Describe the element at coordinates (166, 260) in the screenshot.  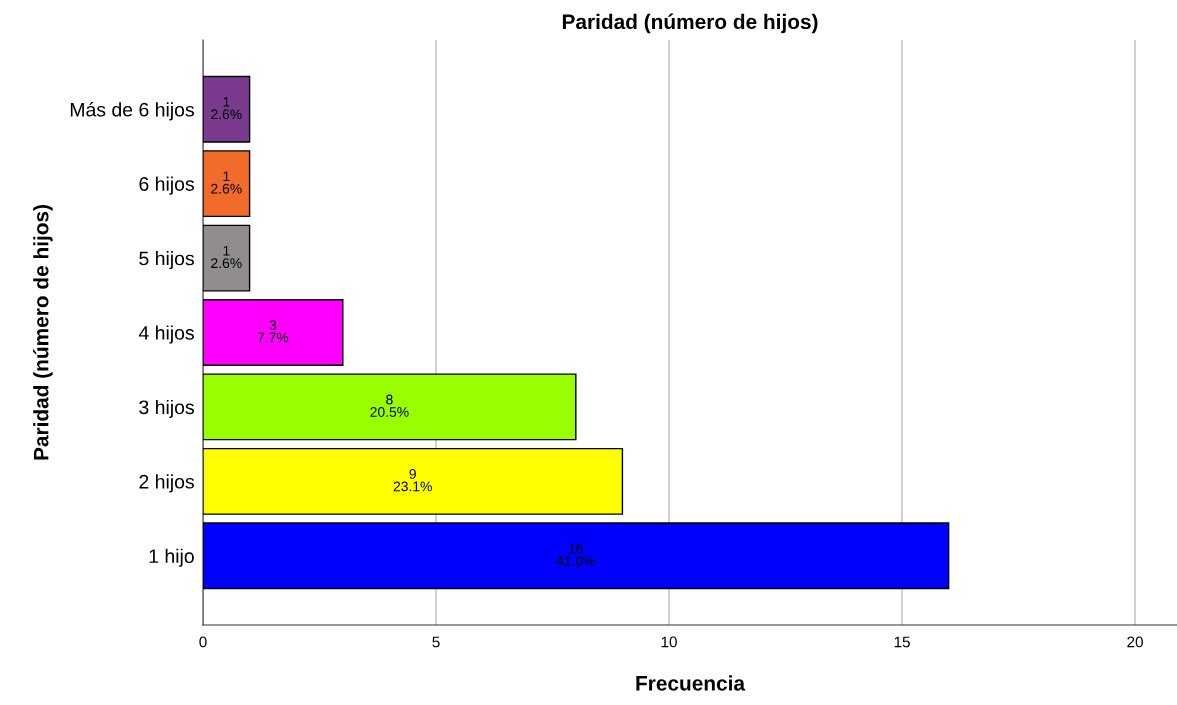
I see `y-tick-label: 5 hijos` at that location.